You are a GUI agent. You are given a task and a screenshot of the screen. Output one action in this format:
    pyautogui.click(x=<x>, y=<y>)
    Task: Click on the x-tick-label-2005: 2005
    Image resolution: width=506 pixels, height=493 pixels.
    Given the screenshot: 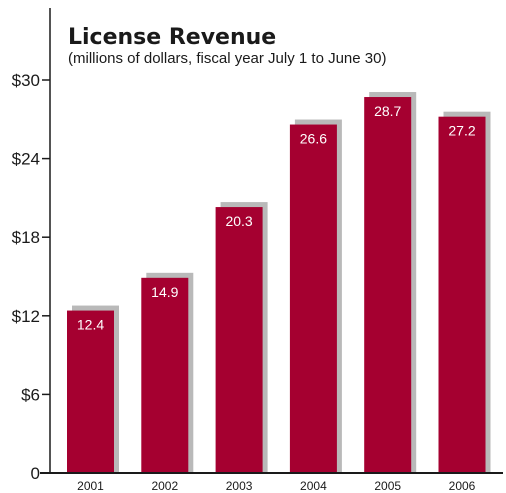 What is the action you would take?
    pyautogui.click(x=387, y=486)
    